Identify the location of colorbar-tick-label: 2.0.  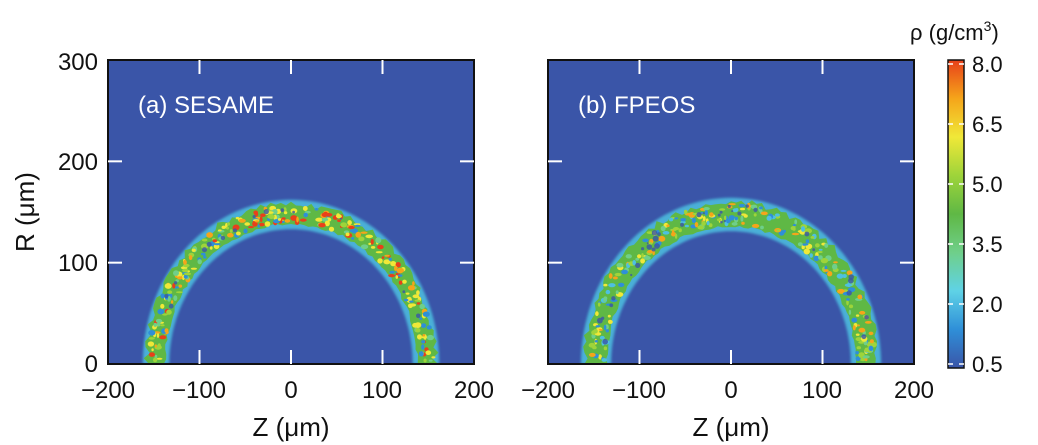
(987, 304).